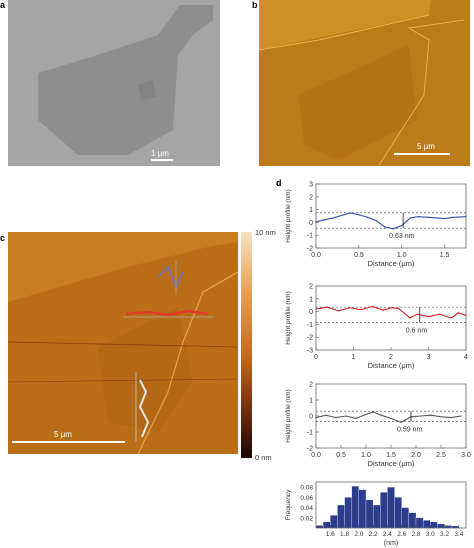  I want to click on y-tick-label: -3, so click(310, 351).